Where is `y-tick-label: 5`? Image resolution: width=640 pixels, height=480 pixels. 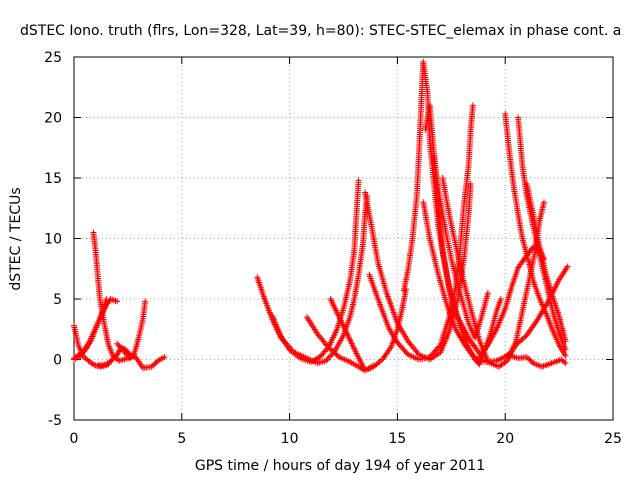
y-tick-label: 5 is located at coordinates (57, 300).